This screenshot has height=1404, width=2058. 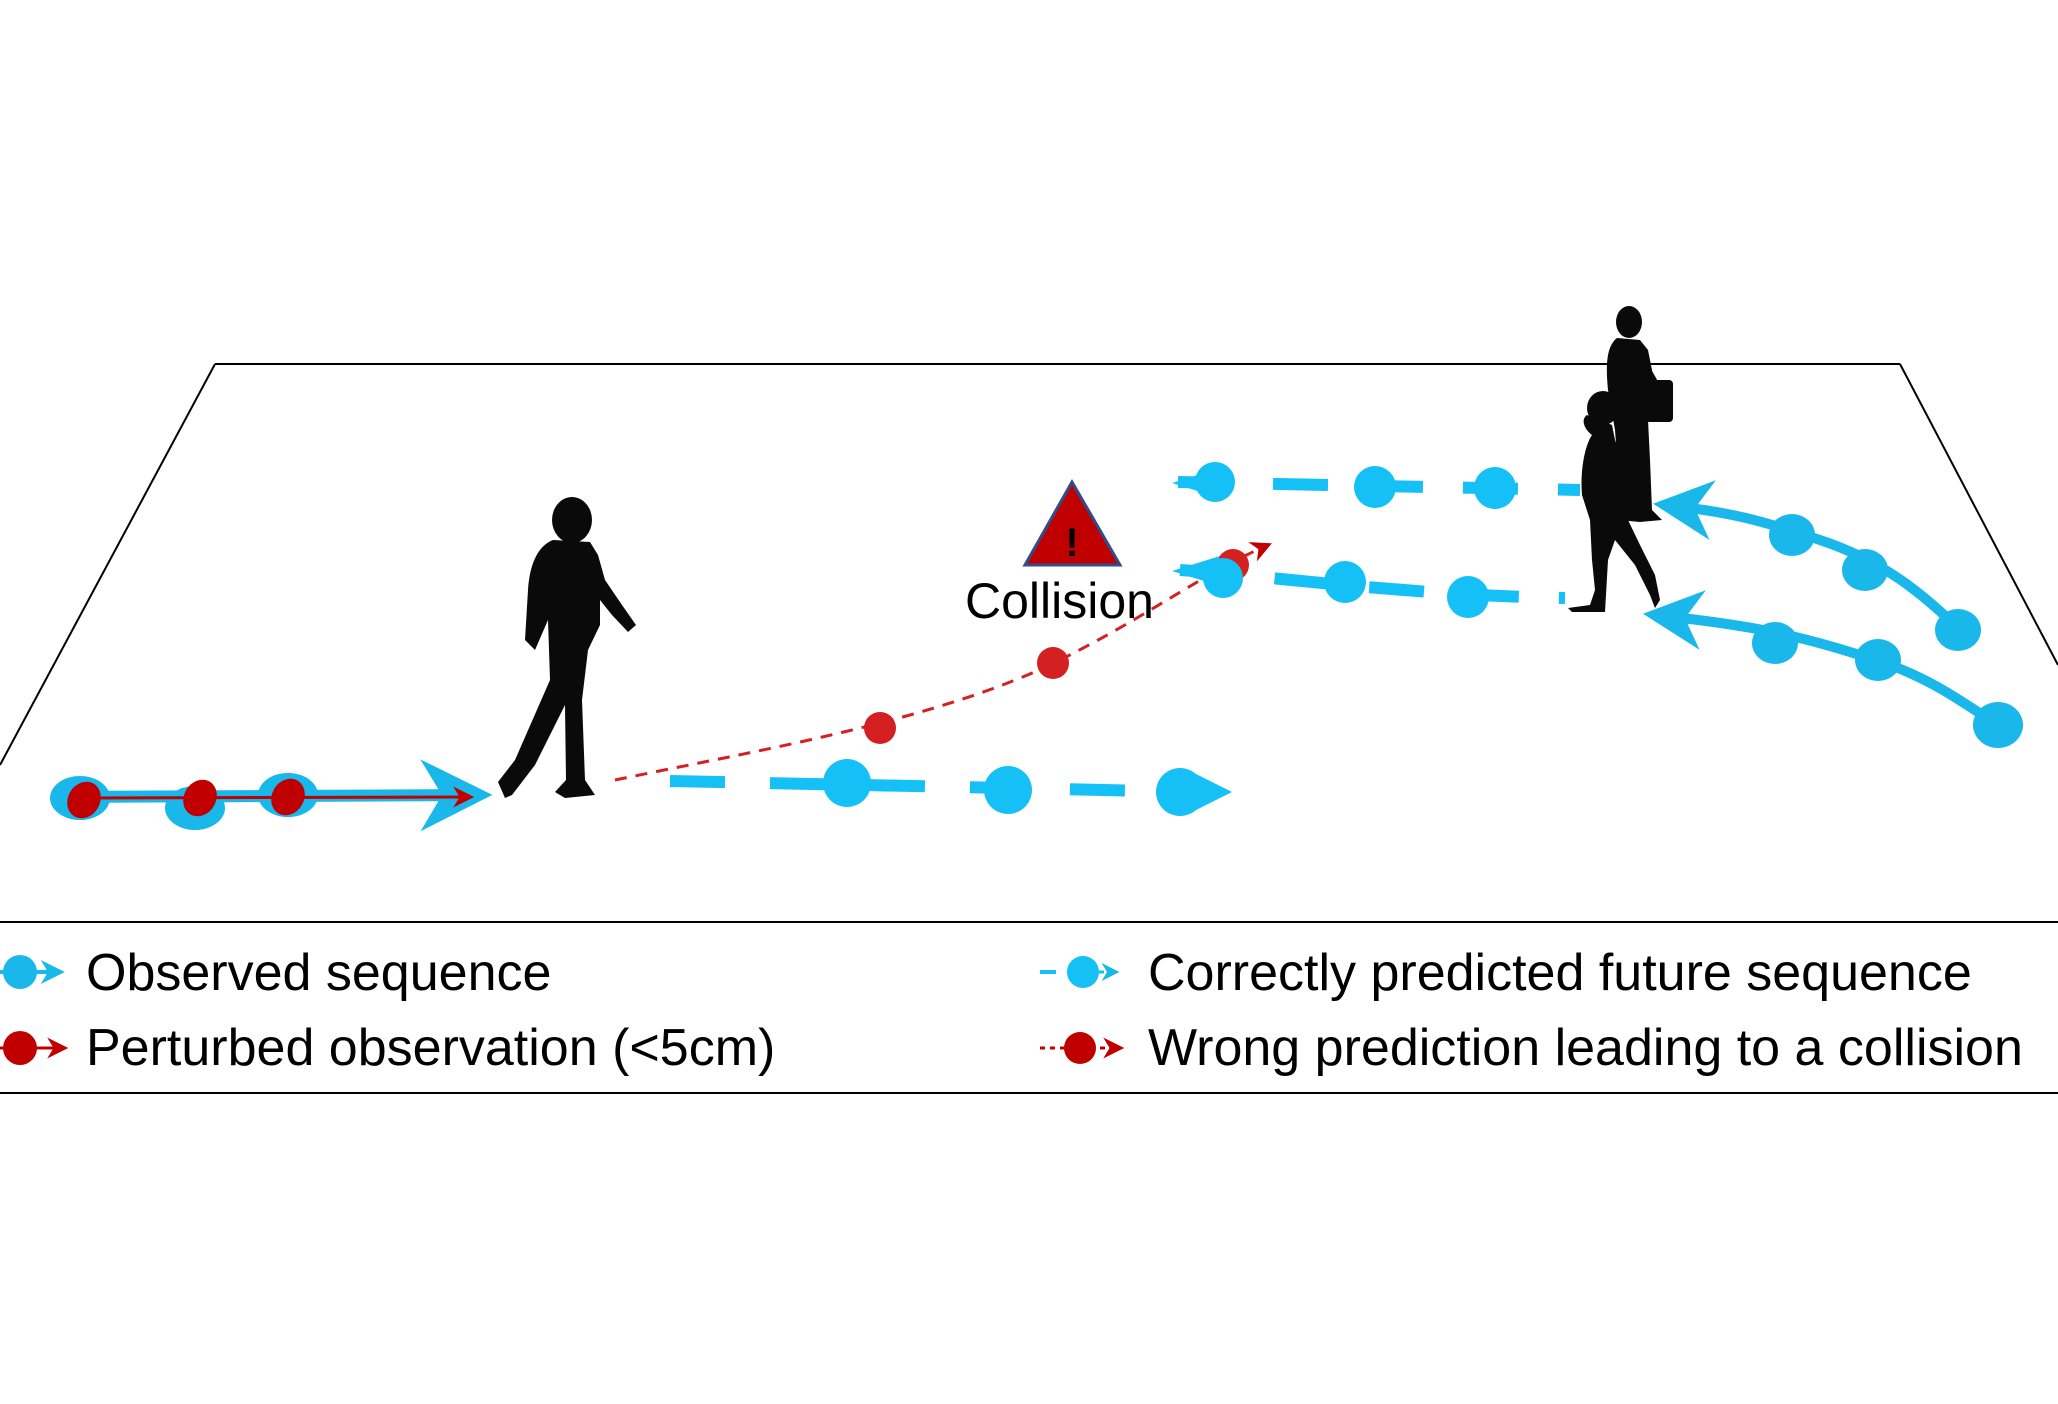 I want to click on observed-trajectory-left, so click(x=271, y=795).